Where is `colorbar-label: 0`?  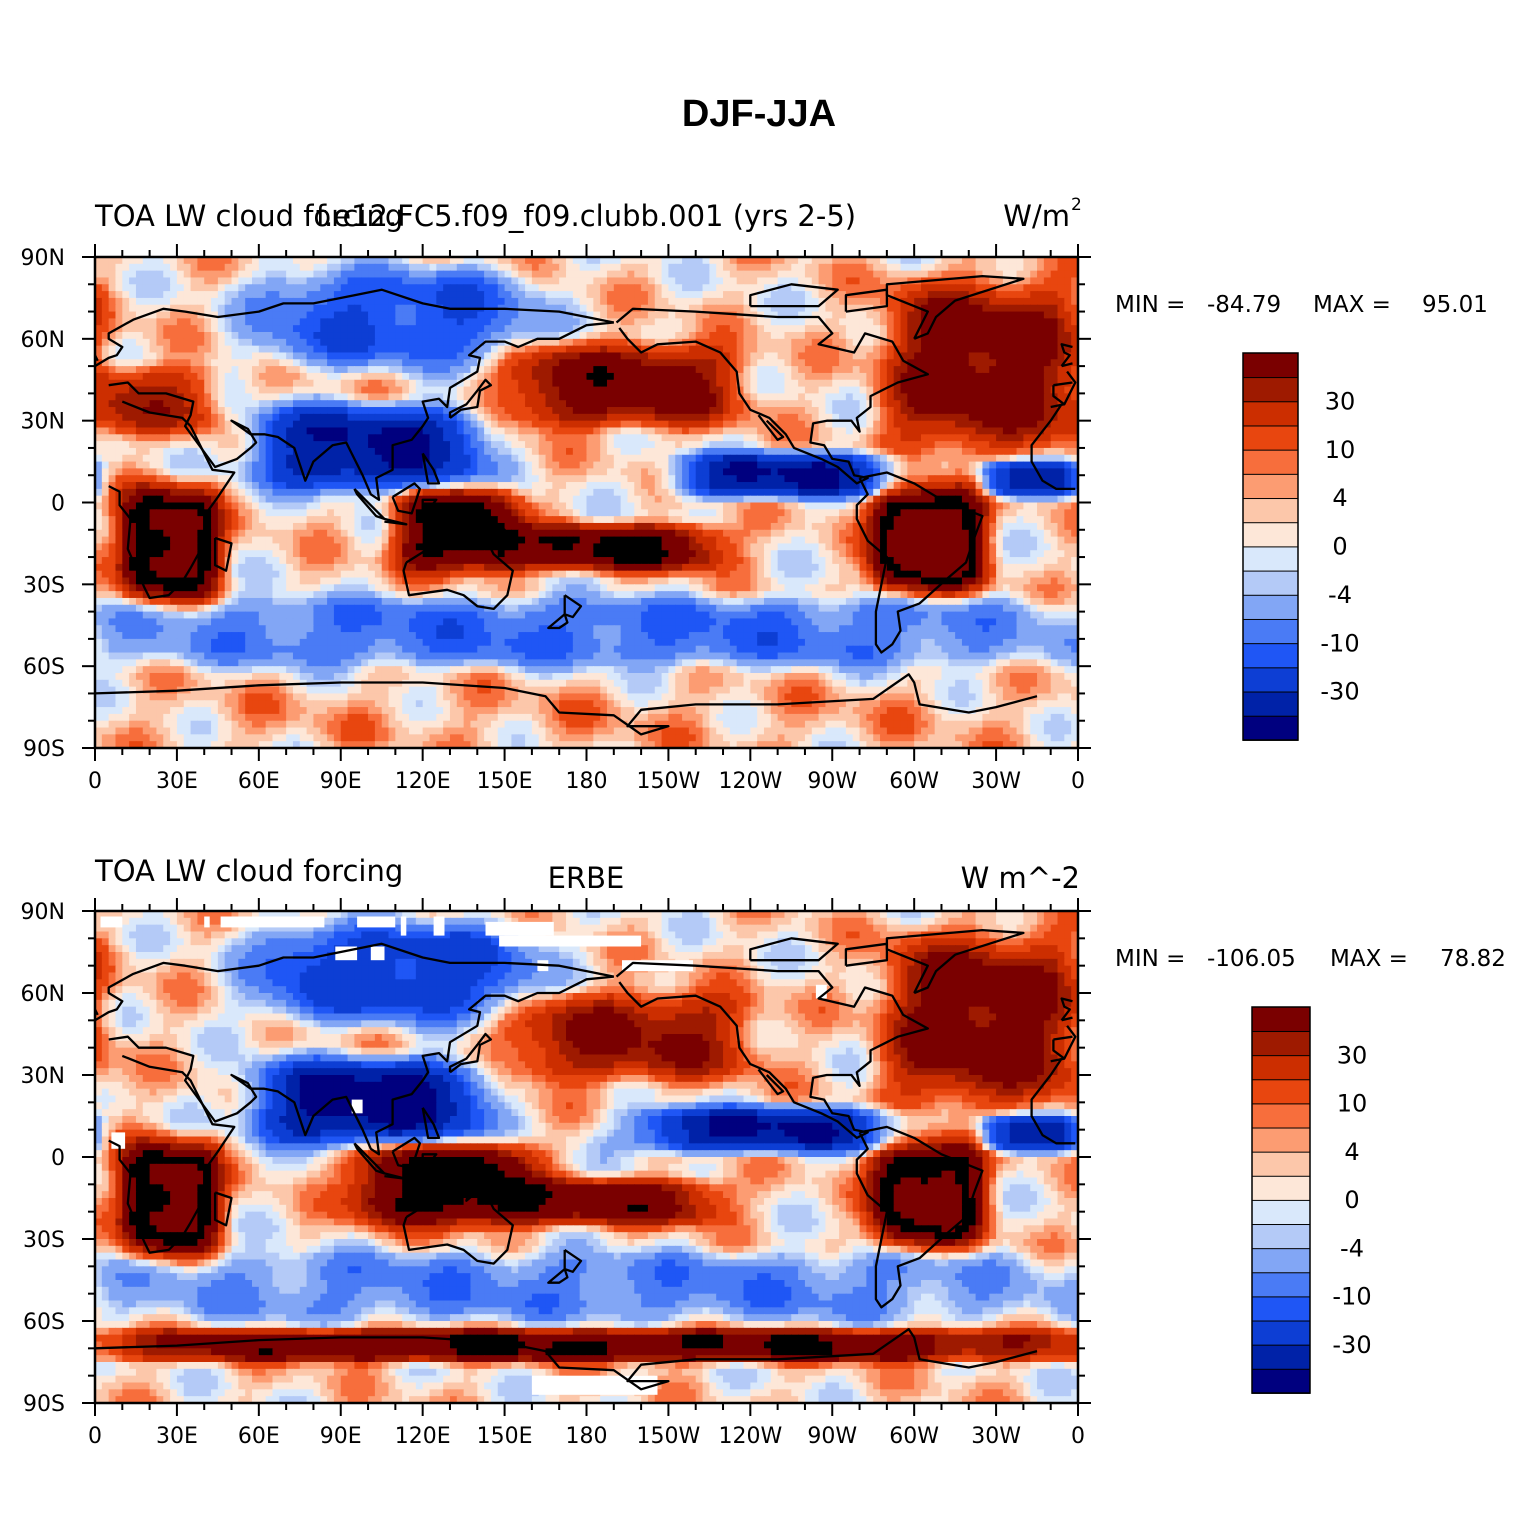 colorbar-label: 0 is located at coordinates (1339, 547).